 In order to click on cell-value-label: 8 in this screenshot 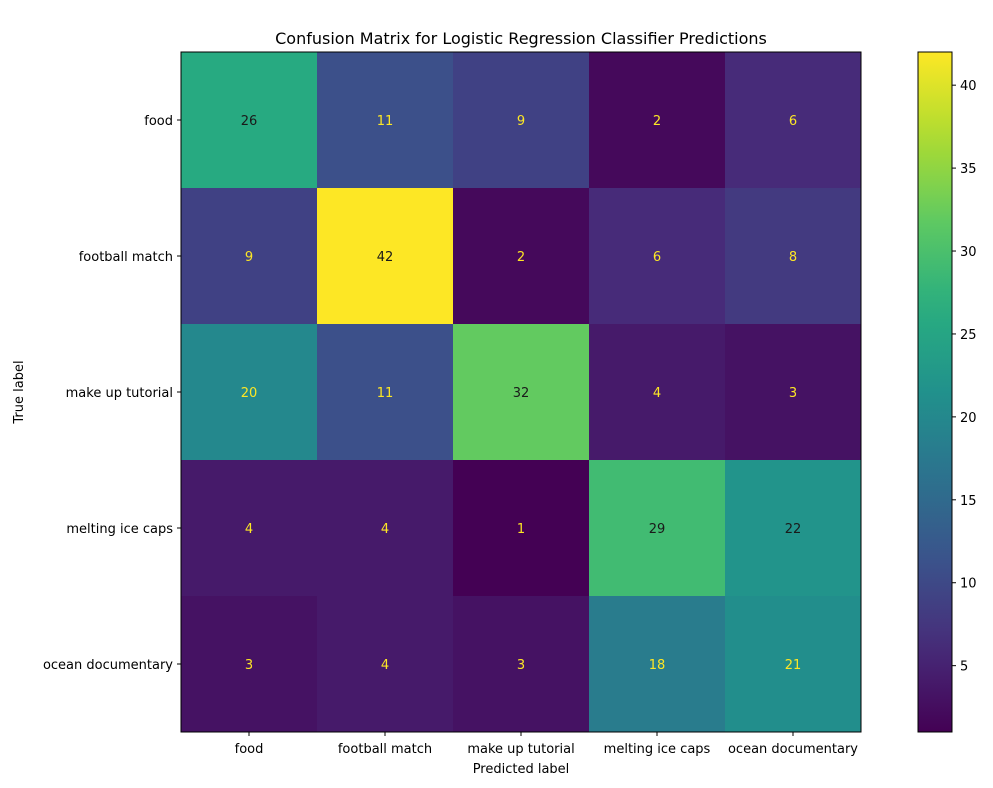, I will do `click(793, 257)`.